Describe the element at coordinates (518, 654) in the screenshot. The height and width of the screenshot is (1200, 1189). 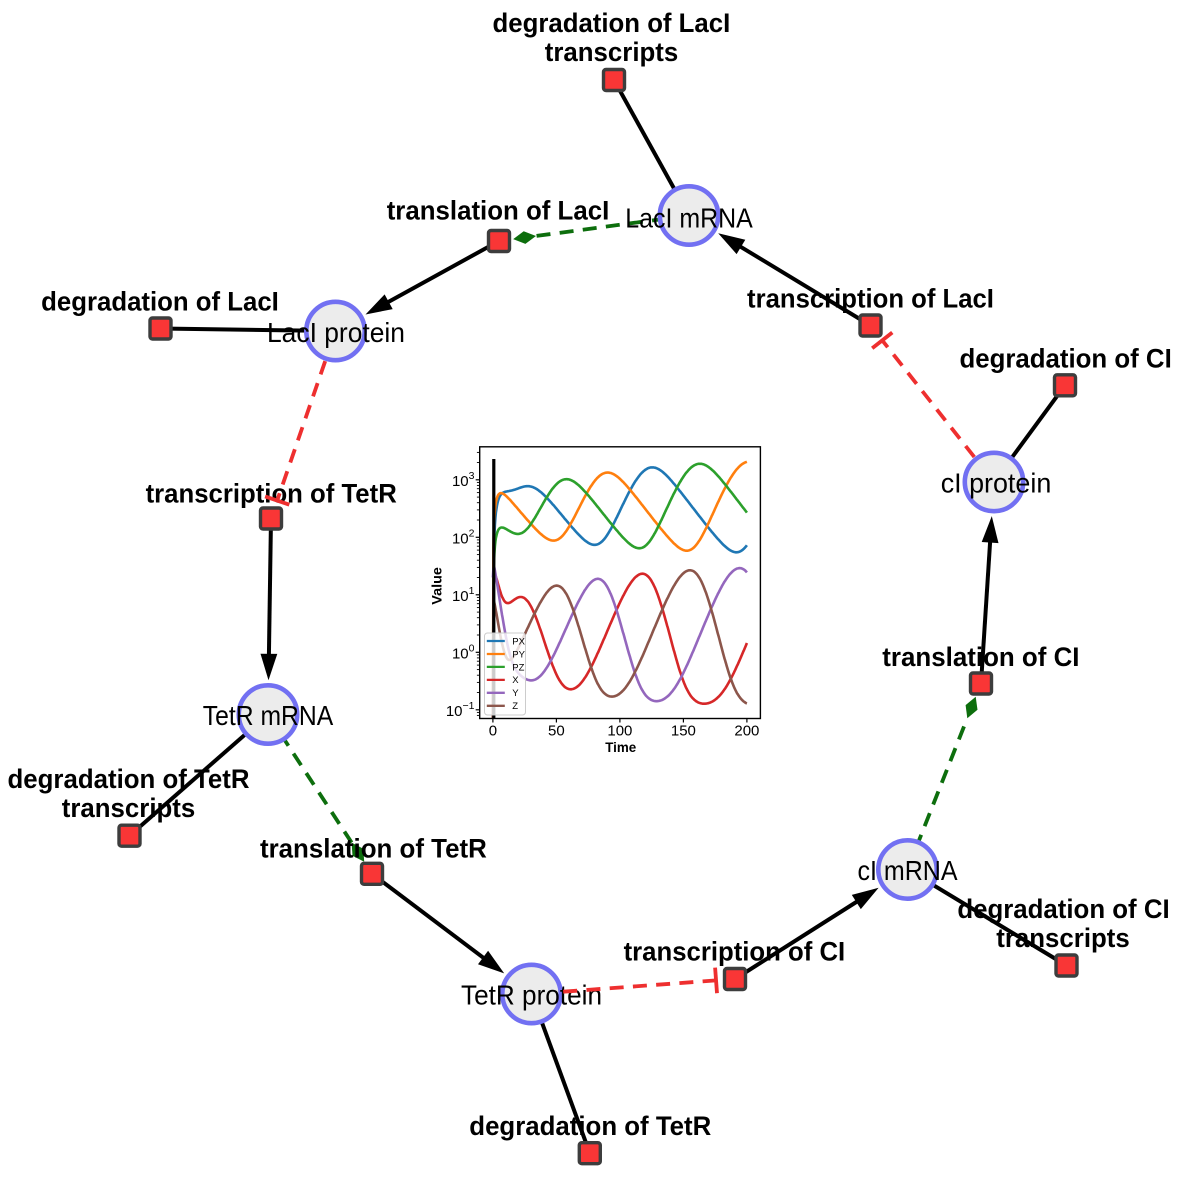
I see `svg-text: PY` at that location.